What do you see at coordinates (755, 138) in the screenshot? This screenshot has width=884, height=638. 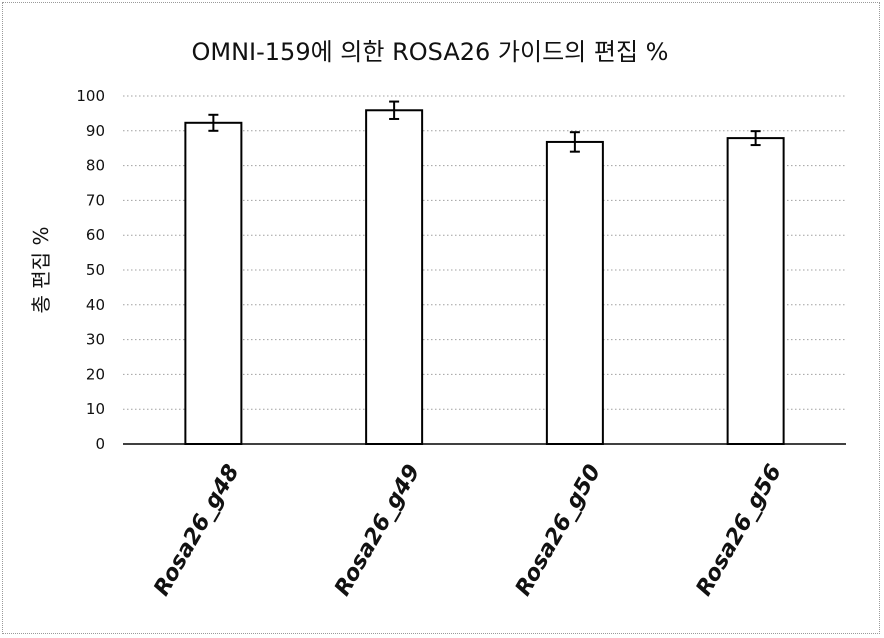 I see `error-bar-Rosa26_g56` at bounding box center [755, 138].